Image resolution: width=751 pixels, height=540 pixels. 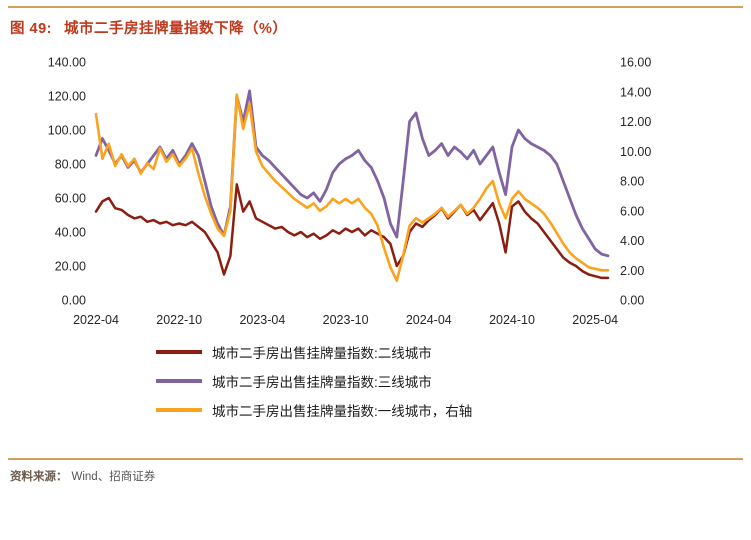 What do you see at coordinates (595, 320) in the screenshot?
I see `x-axis-tick-label: 2025-04` at bounding box center [595, 320].